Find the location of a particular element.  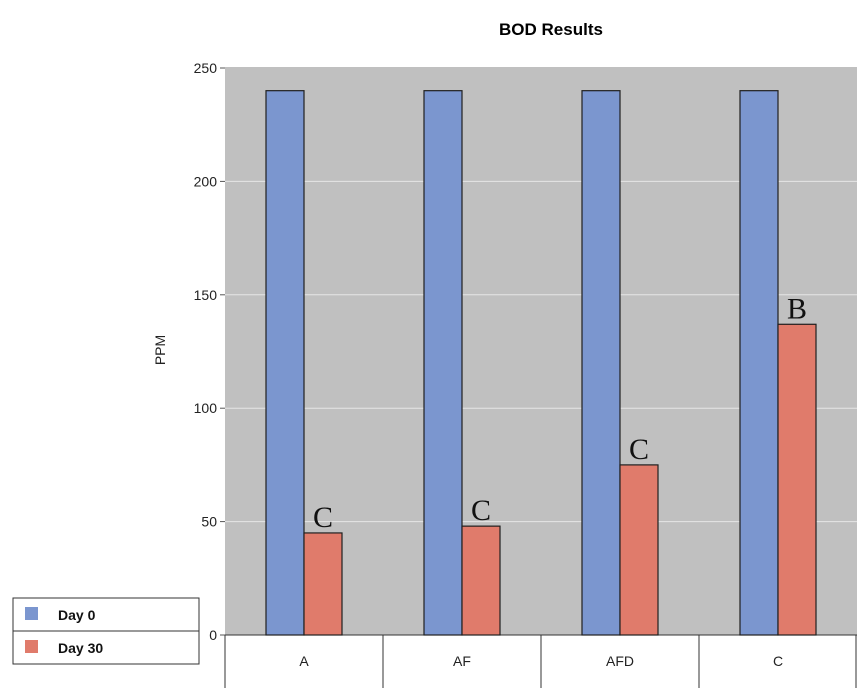

y-tick-label: 250 is located at coordinates (206, 68).